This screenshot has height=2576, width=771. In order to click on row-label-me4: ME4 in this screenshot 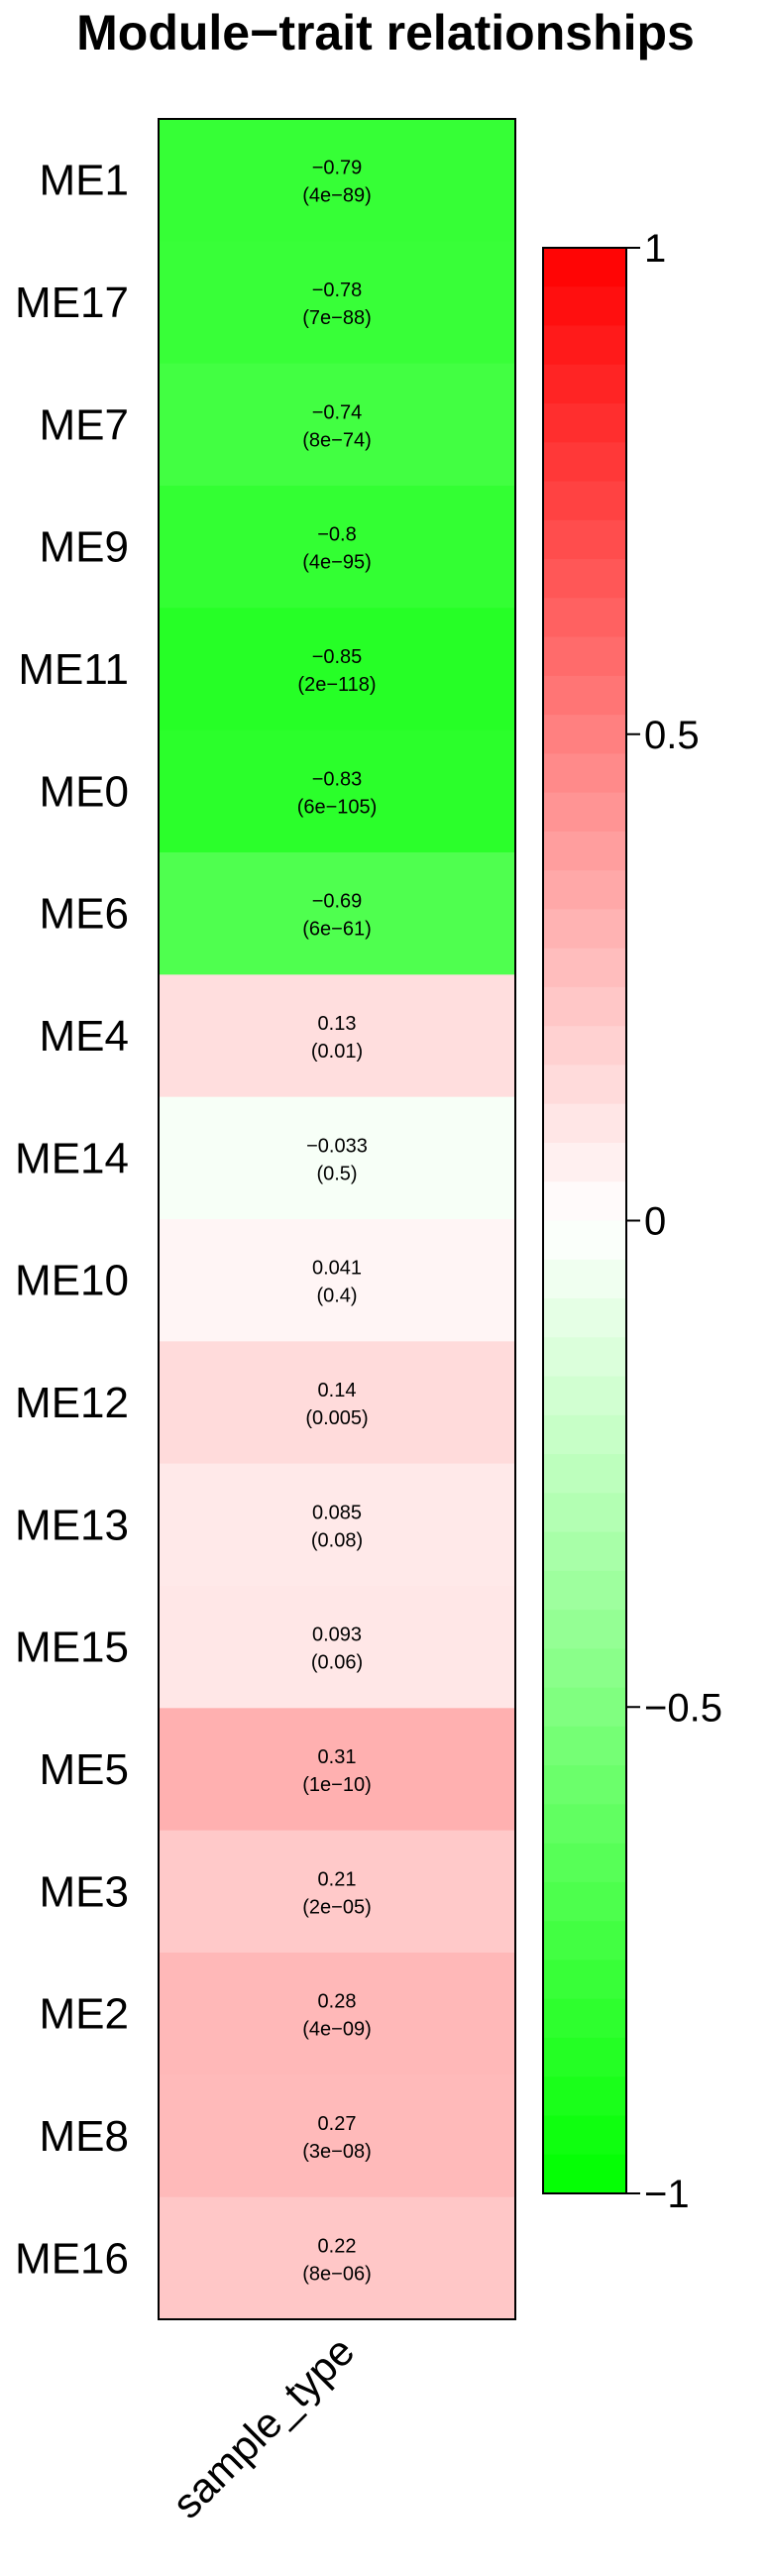, I will do `click(84, 1036)`.